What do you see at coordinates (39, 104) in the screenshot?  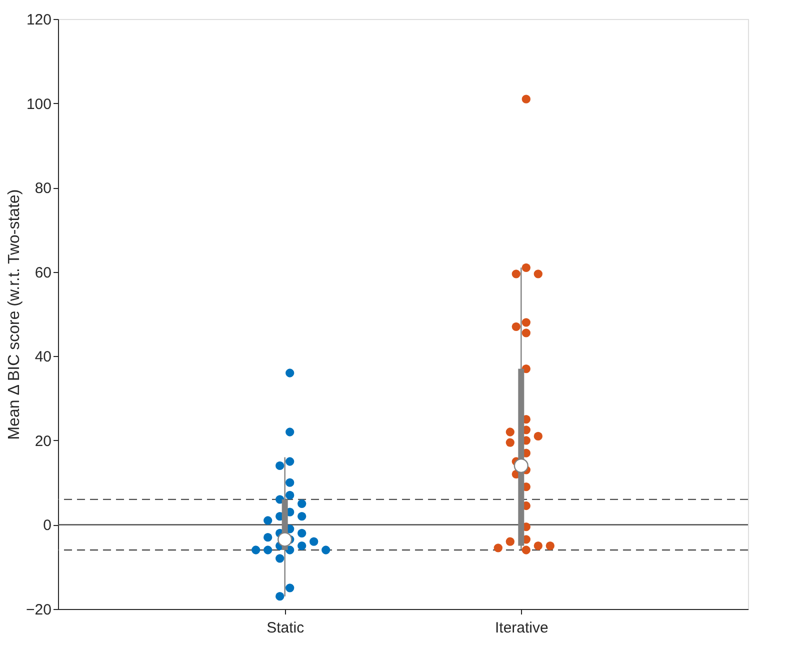 I see `y-tick-label: 100` at bounding box center [39, 104].